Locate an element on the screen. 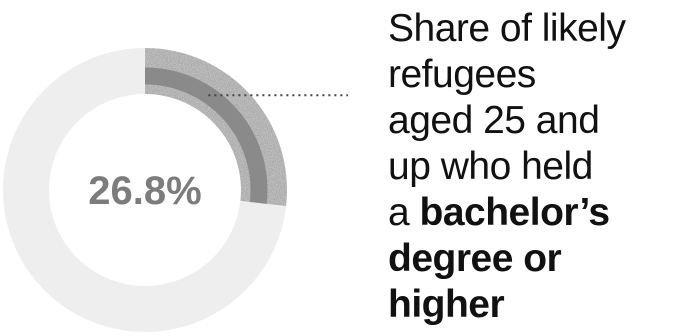 The height and width of the screenshot is (336, 673). chart-title-emphasis: bachelor’s is located at coordinates (515, 212).